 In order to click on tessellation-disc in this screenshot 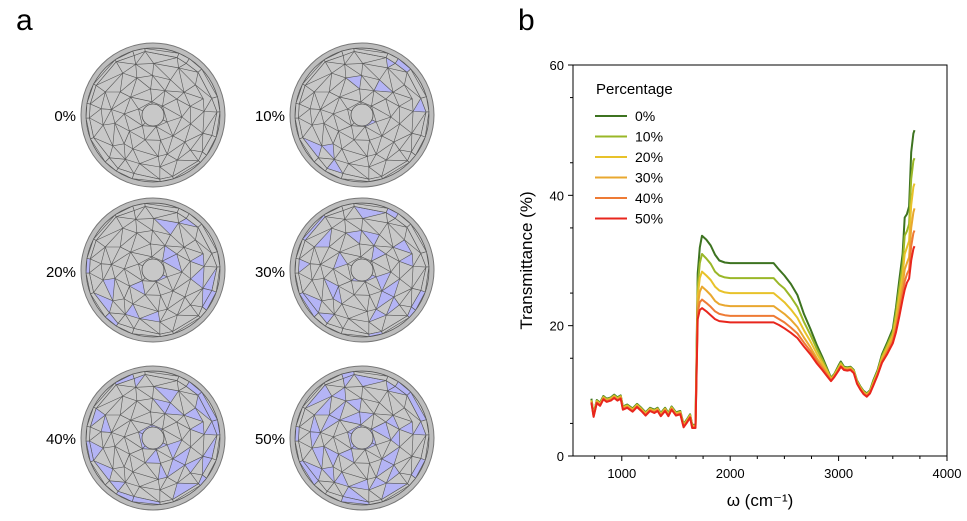, I will do `click(362, 438)`.